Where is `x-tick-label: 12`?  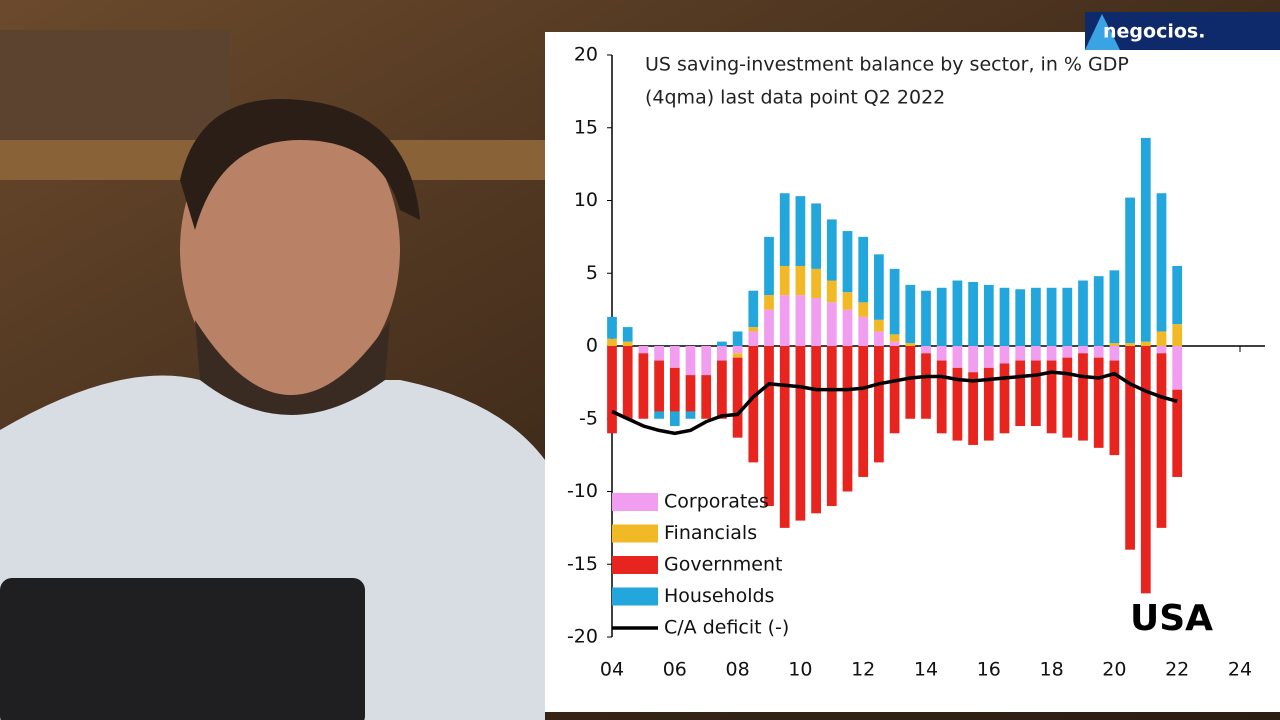 x-tick-label: 12 is located at coordinates (863, 670).